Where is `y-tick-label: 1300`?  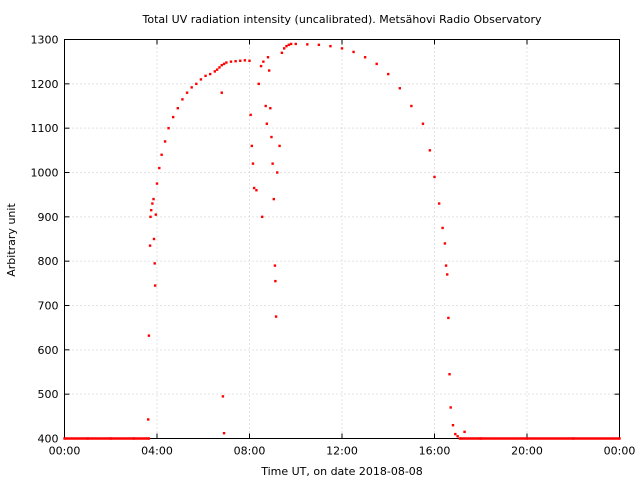 y-tick-label: 1300 is located at coordinates (45, 40).